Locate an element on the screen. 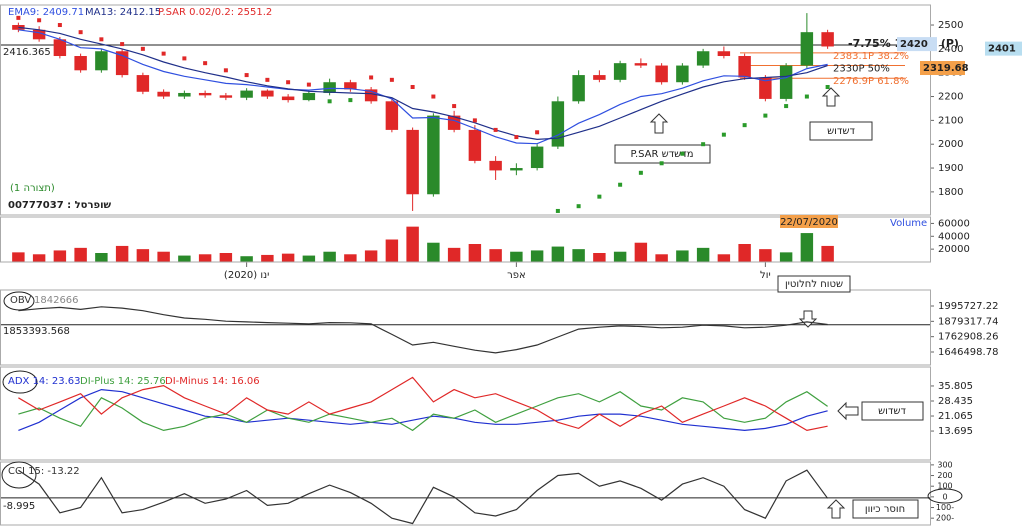 This screenshot has width=1022, height=532. y-tick-label: 20000 is located at coordinates (954, 249).